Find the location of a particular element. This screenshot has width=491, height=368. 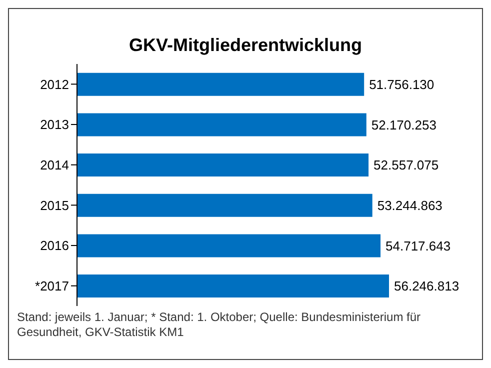

data-label: 52.170.253 is located at coordinates (403, 124).